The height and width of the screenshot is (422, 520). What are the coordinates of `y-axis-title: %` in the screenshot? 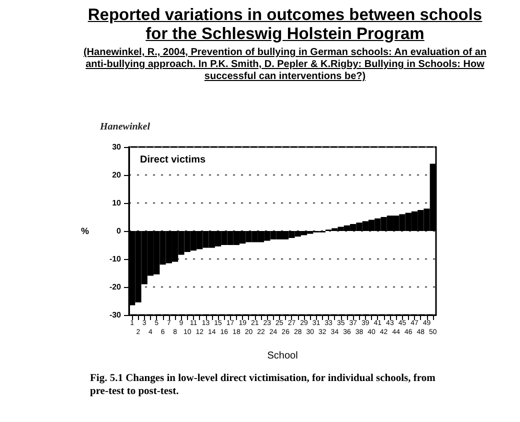 It's located at (84, 231).